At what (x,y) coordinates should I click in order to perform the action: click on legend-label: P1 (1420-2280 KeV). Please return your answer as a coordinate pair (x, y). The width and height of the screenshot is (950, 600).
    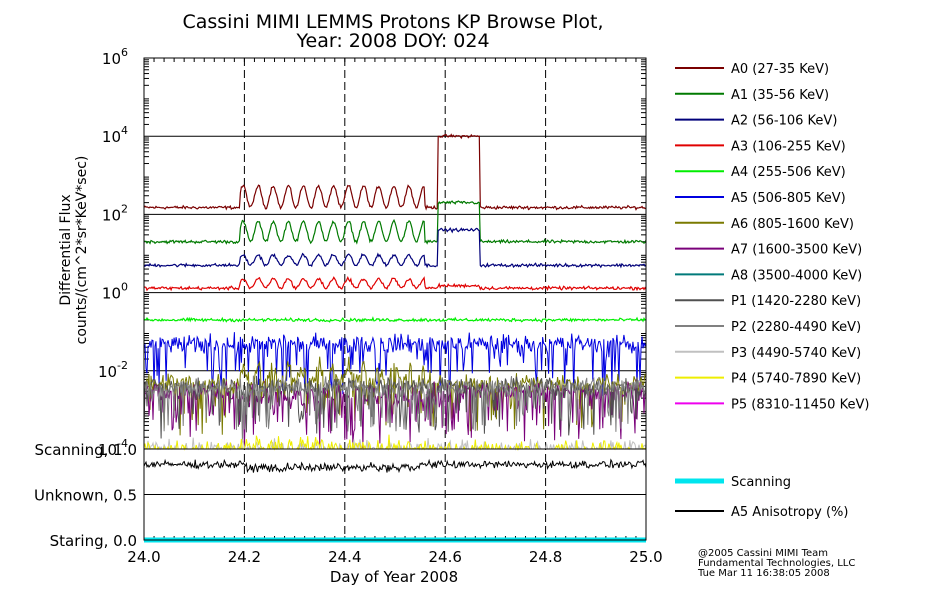
    Looking at the image, I should click on (796, 301).